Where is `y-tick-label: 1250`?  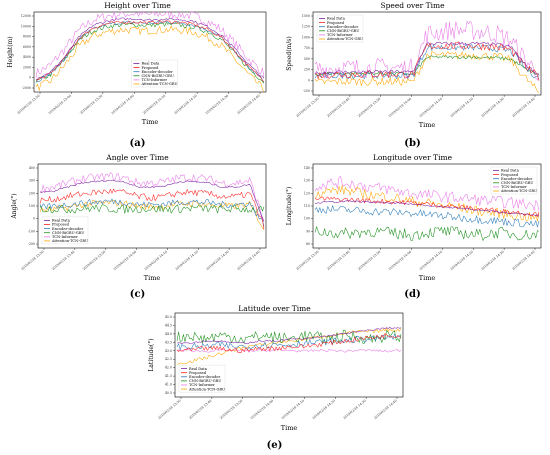
y-tick-label: 1250 is located at coordinates (306, 27).